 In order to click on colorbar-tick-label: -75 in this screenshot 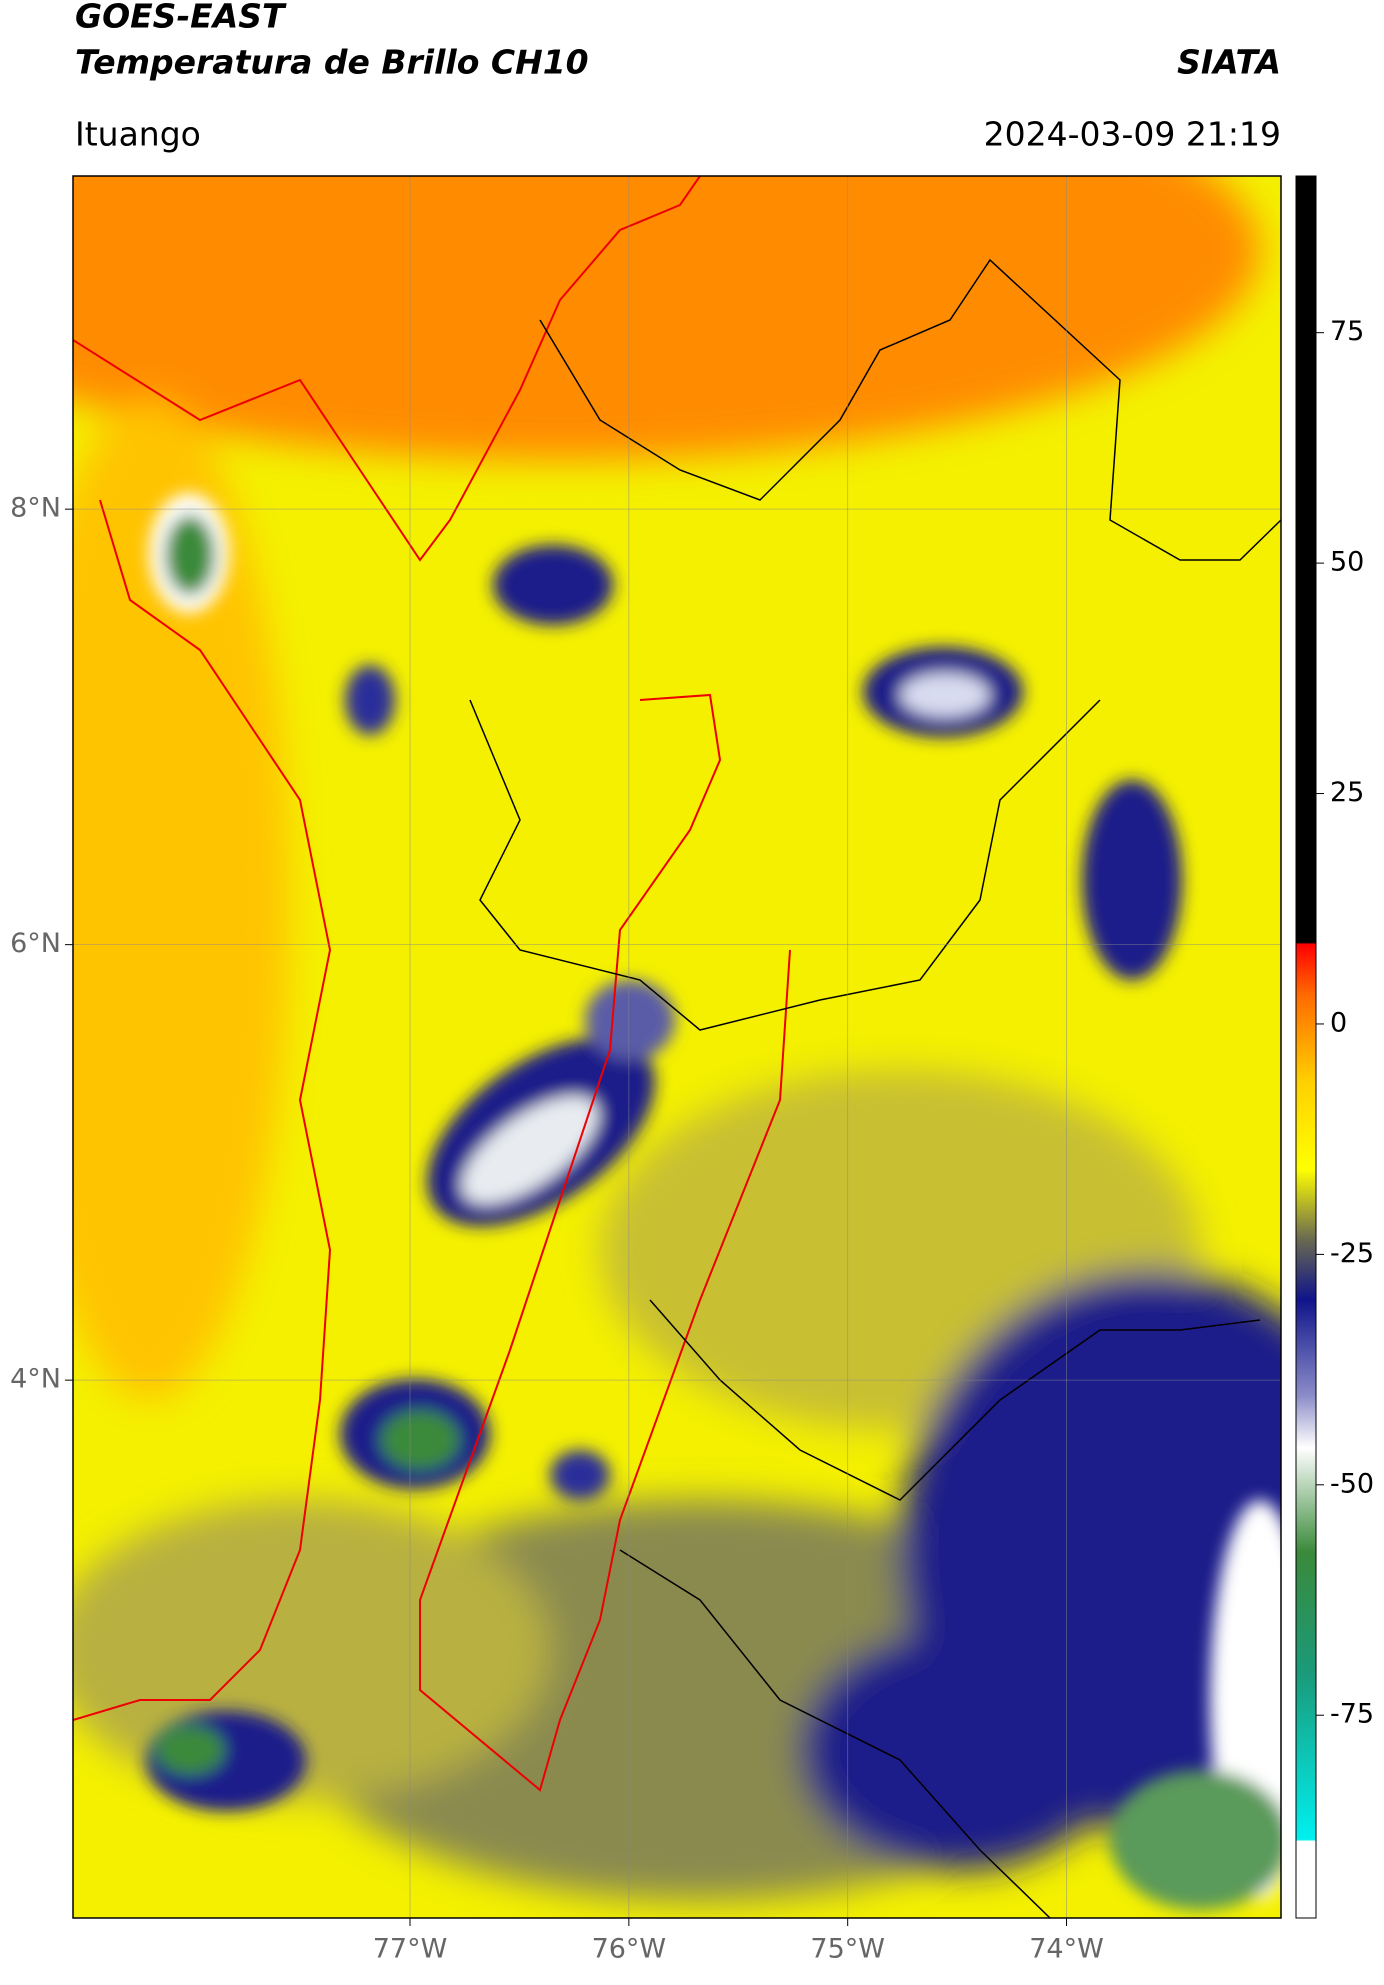, I will do `click(1352, 1714)`.